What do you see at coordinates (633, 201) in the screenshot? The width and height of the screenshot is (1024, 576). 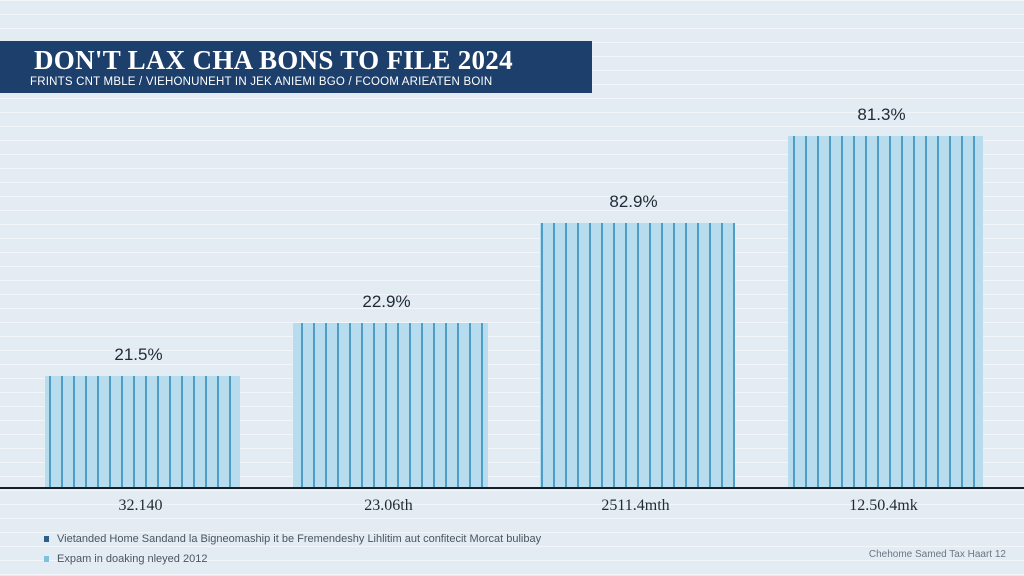 I see `data-label: 82.9%` at bounding box center [633, 201].